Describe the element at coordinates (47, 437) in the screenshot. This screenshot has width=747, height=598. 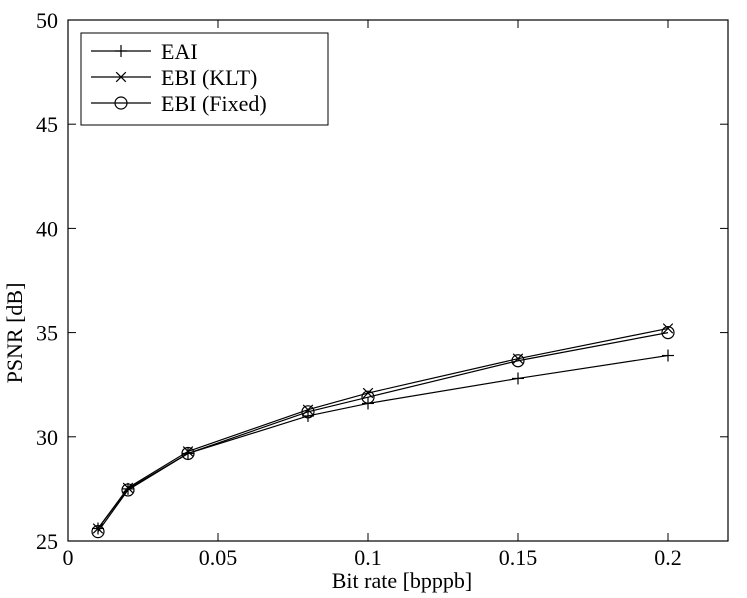
I see `y-tick-label: 30` at that location.